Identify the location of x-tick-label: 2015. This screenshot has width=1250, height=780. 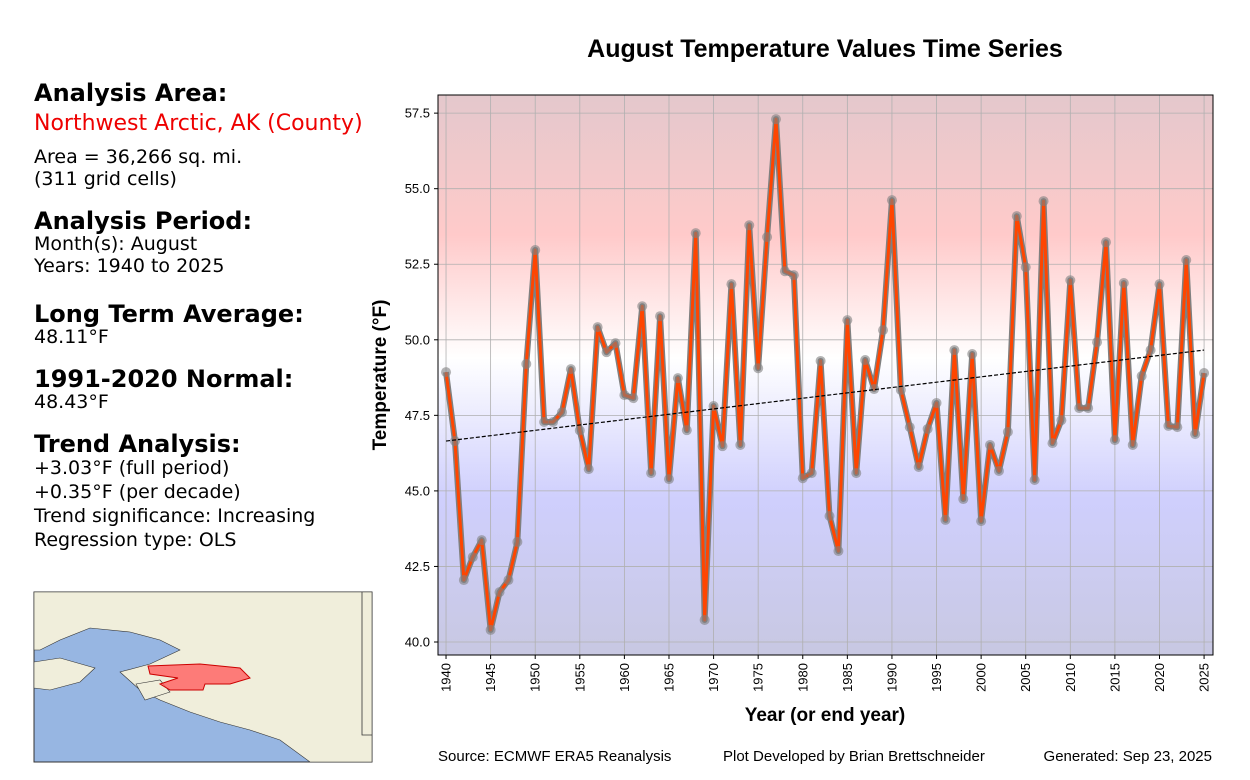
(1114, 677).